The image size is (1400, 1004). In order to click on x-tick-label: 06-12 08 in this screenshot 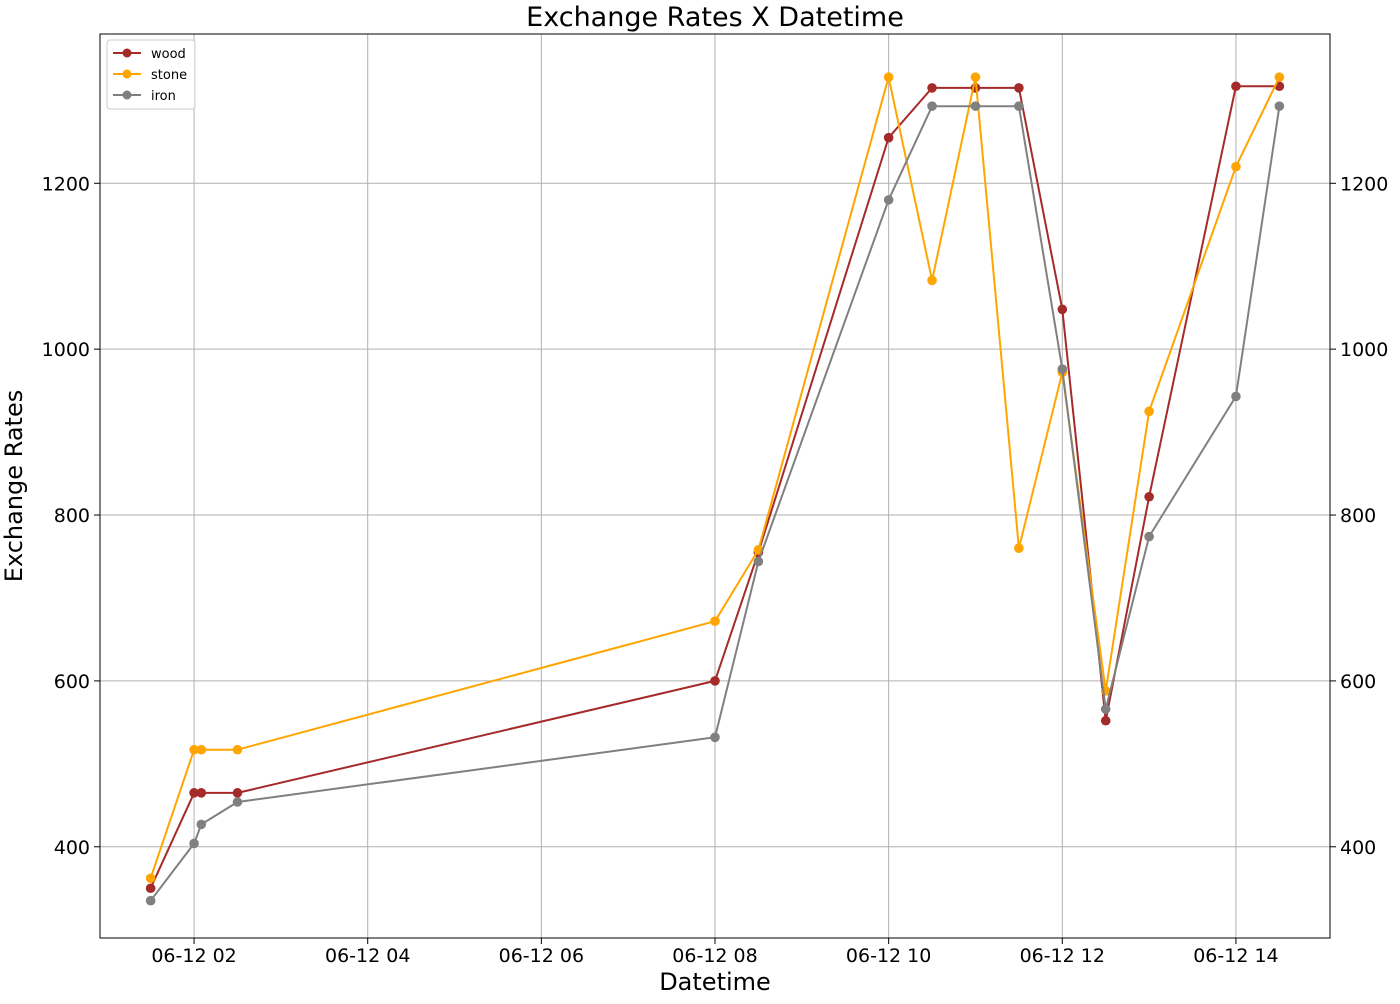, I will do `click(714, 956)`.